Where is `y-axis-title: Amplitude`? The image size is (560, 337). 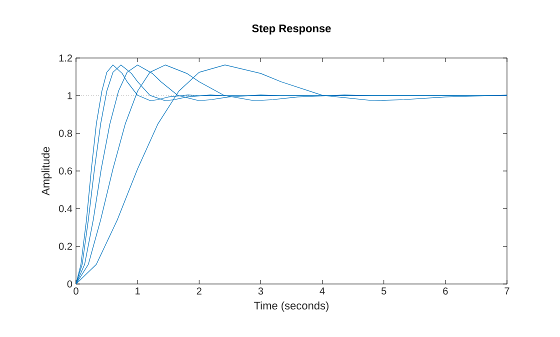
y-axis-title: Amplitude is located at coordinates (46, 171).